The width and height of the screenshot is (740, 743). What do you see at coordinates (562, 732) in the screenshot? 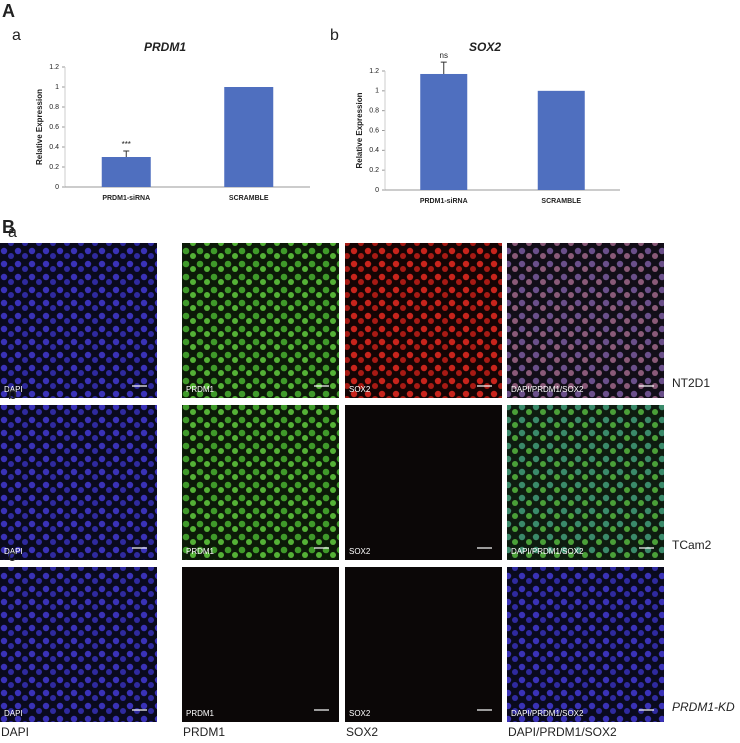
I see `column-label: DAPI/PRDM1/SOX2` at bounding box center [562, 732].